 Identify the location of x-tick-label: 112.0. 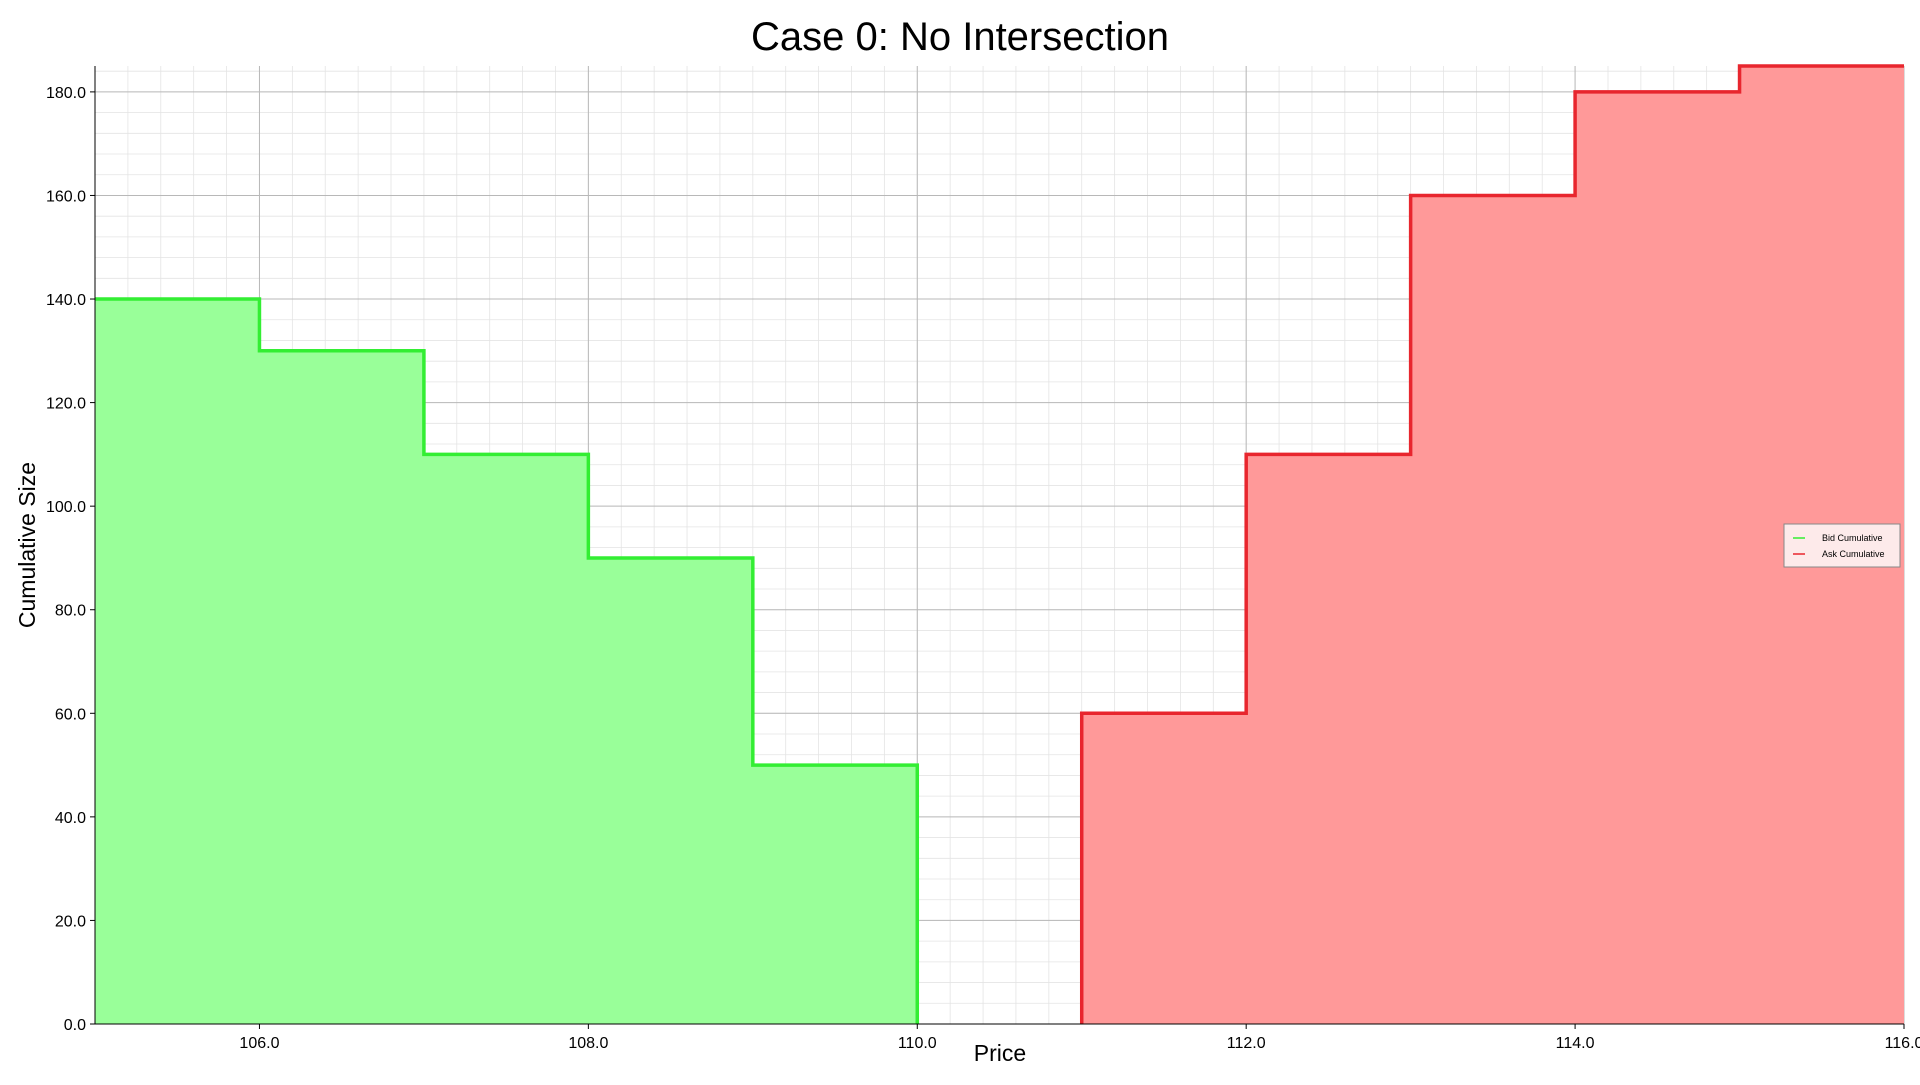
(1246, 1043).